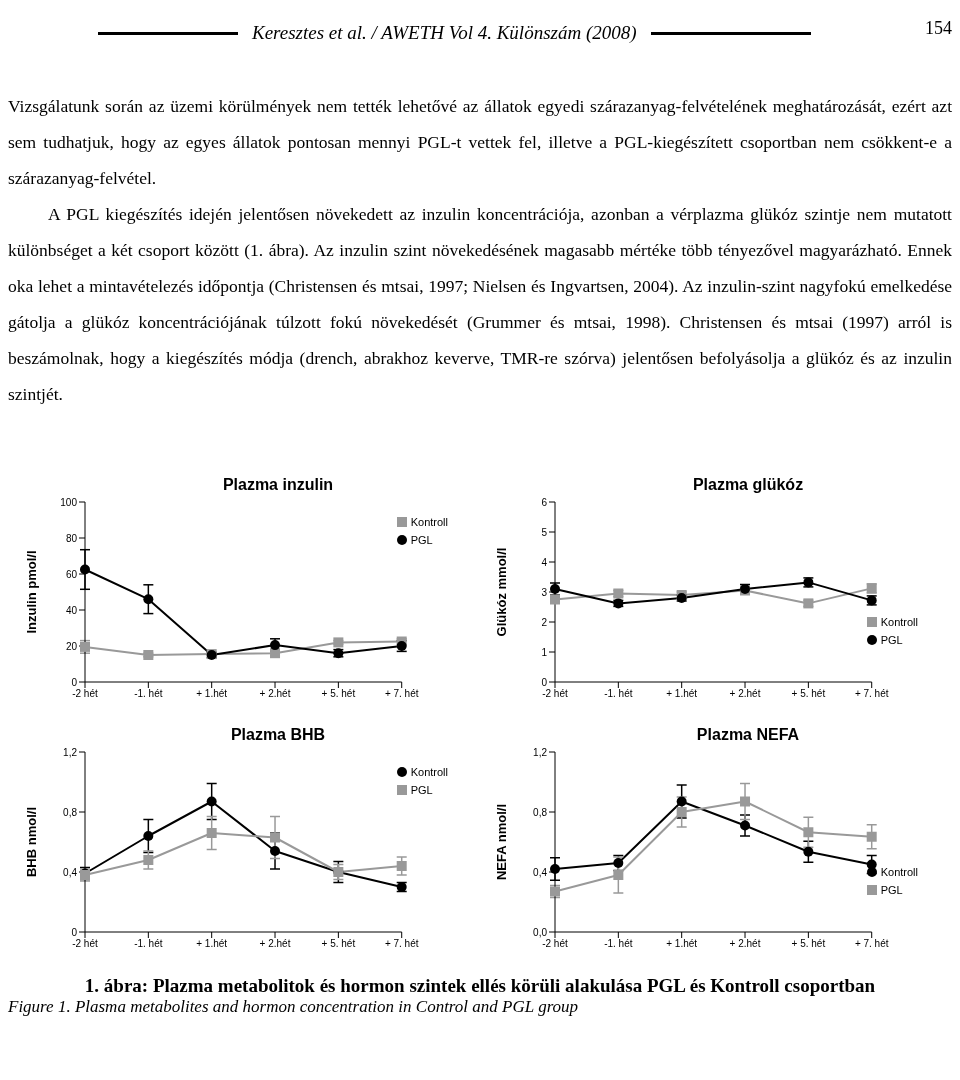 This screenshot has height=1080, width=960. What do you see at coordinates (71, 646) in the screenshot?
I see `y-tick-label: 20` at bounding box center [71, 646].